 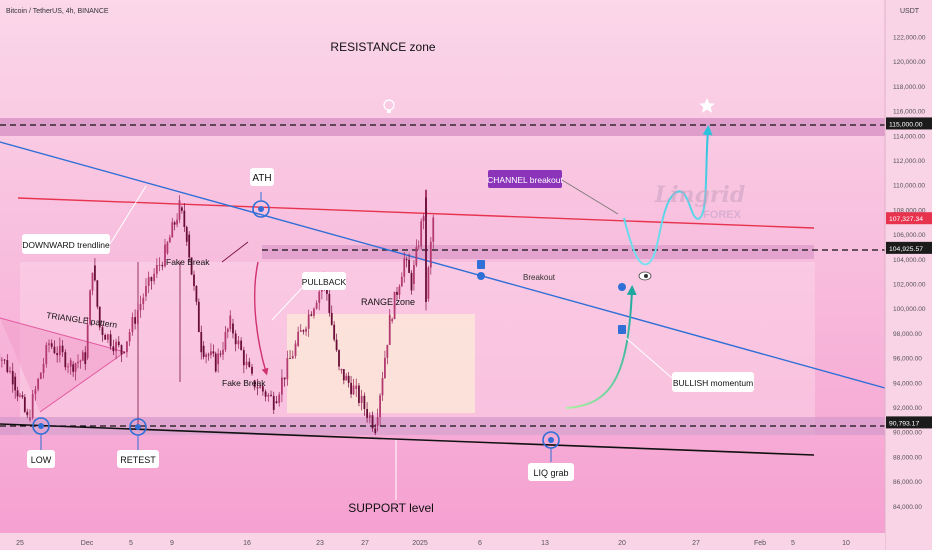 I want to click on low-label: LOW, so click(x=41, y=460).